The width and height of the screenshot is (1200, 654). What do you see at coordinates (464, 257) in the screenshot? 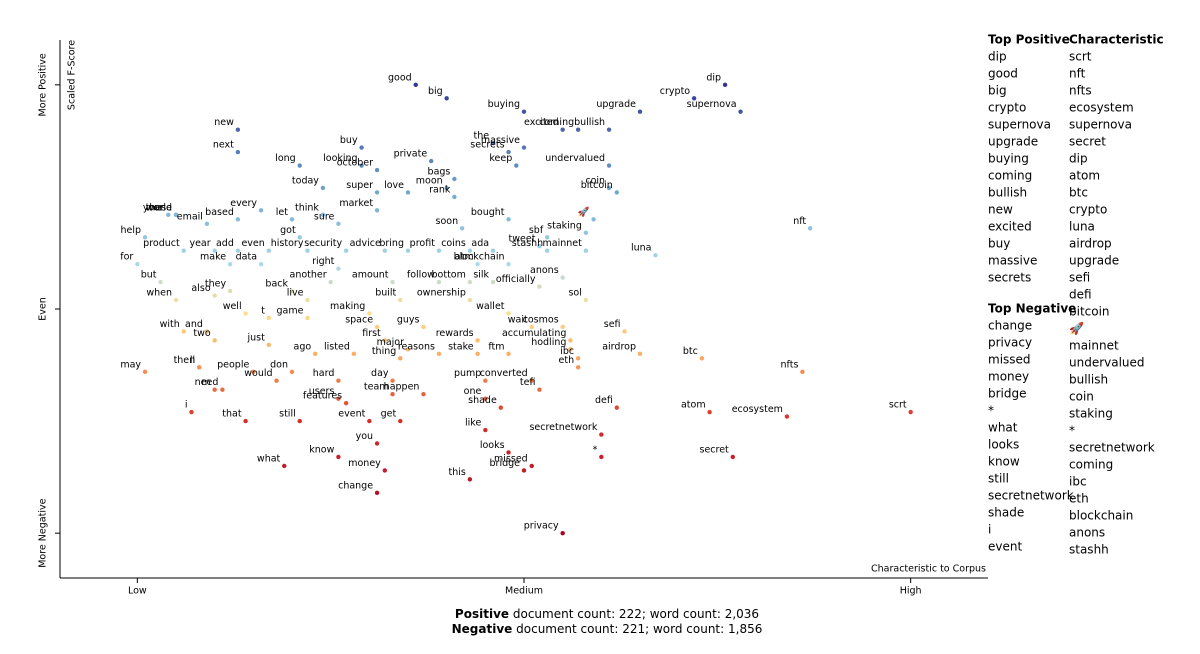
I see `point-label: atm` at bounding box center [464, 257].